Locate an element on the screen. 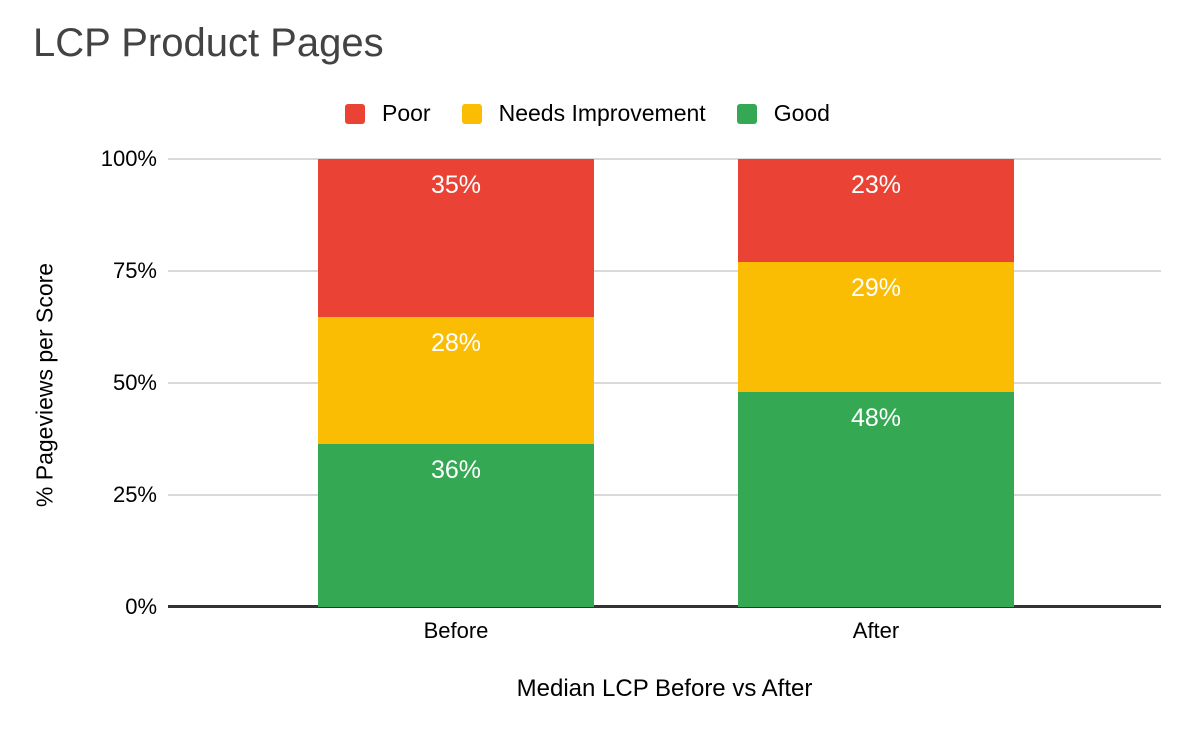 This screenshot has height=738, width=1196. x-category-label-before: Before is located at coordinates (456, 630).